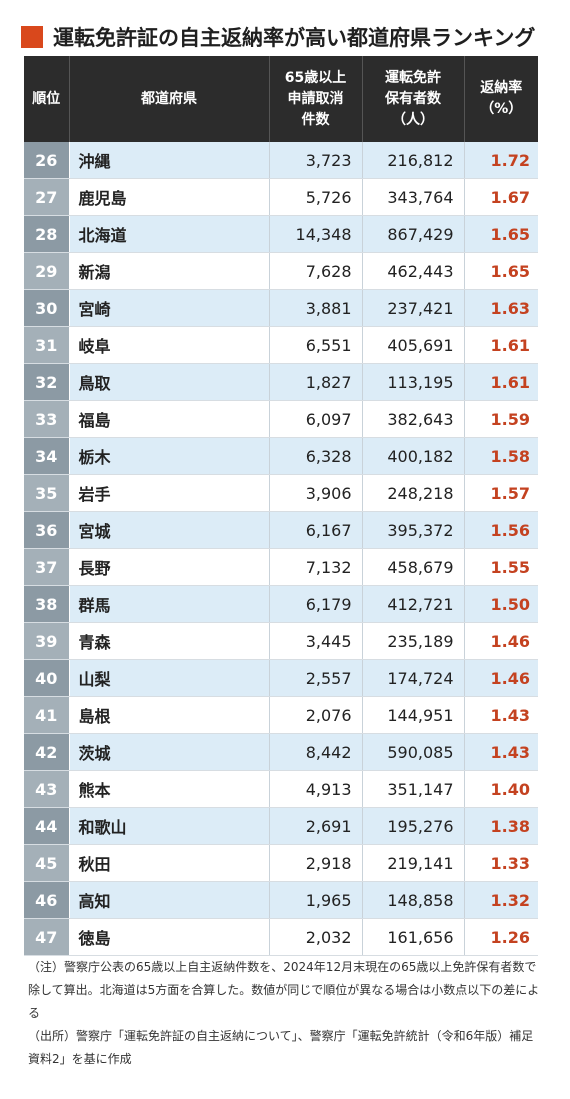  Describe the element at coordinates (47, 99) in the screenshot. I see `header-rank: 順位` at that location.